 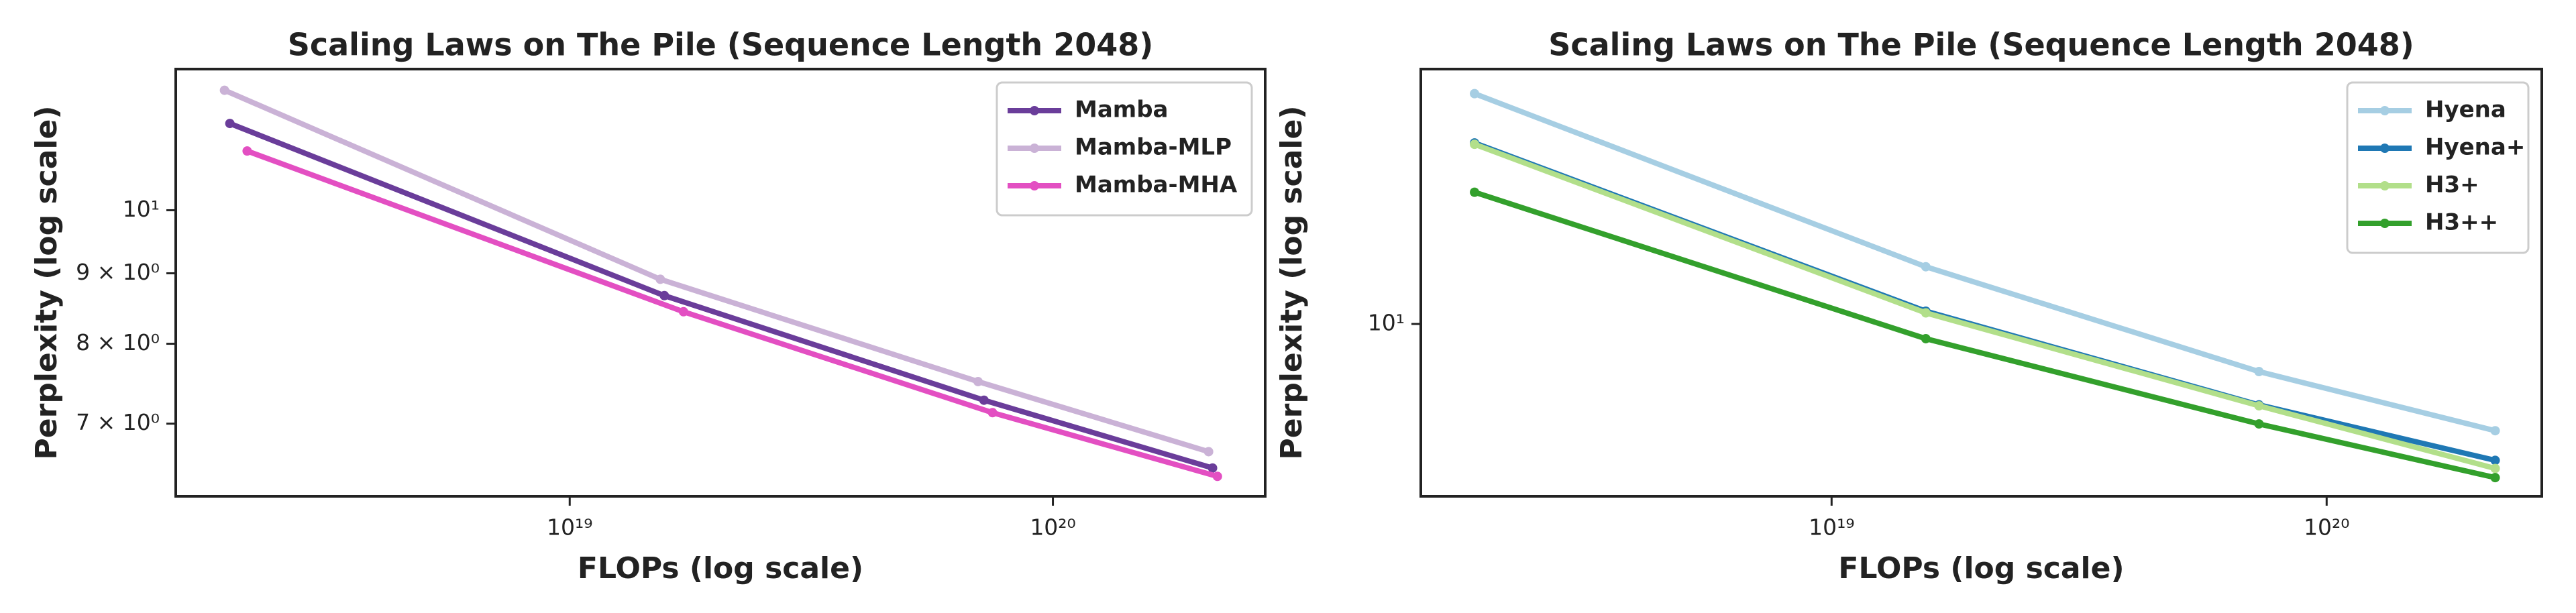 What do you see at coordinates (2461, 222) in the screenshot?
I see `legend-label: H3++` at bounding box center [2461, 222].